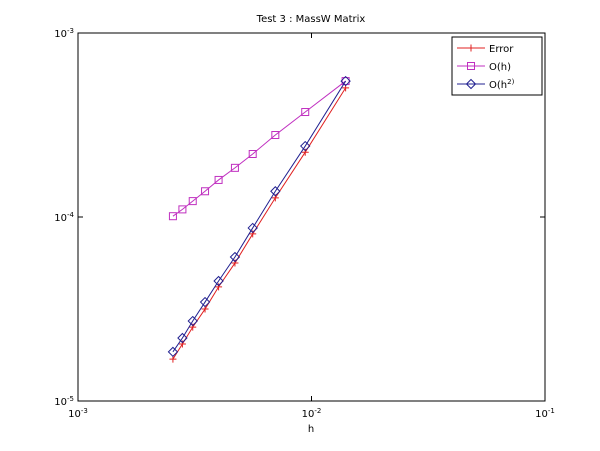 The width and height of the screenshot is (600, 451). I want to click on x-axis-label: h, so click(311, 429).